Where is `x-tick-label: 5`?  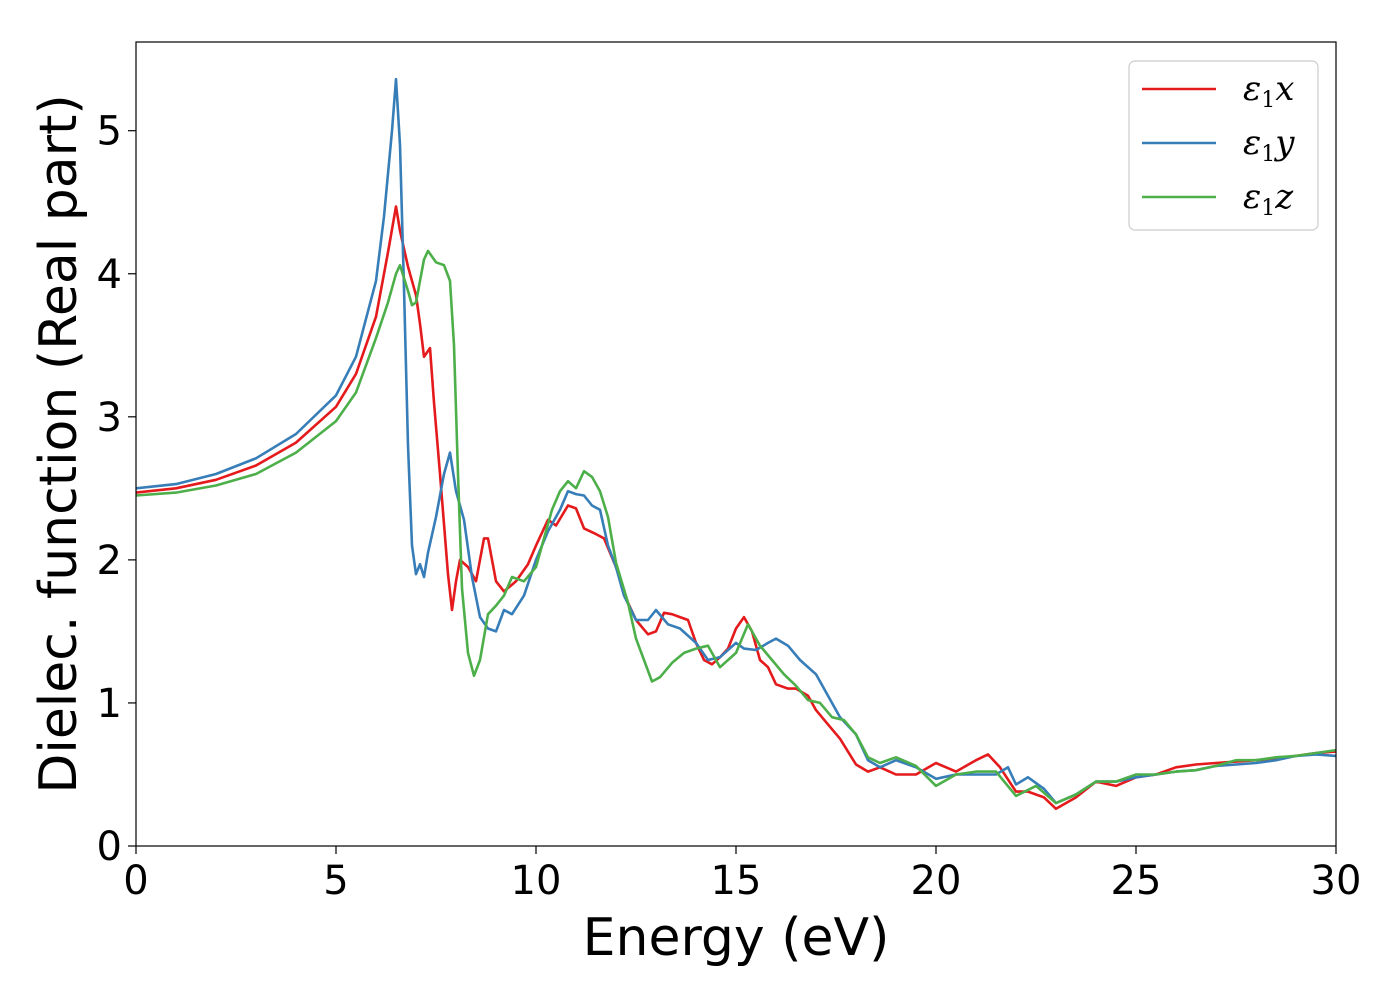
x-tick-label: 5 is located at coordinates (335, 881).